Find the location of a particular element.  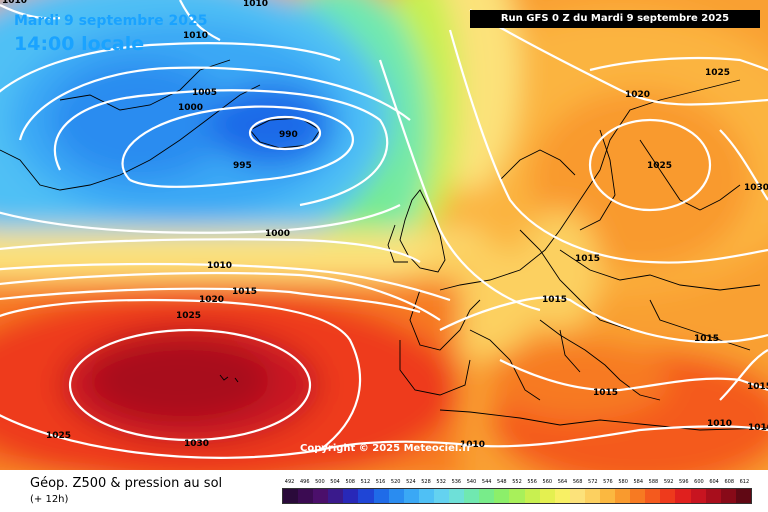

run-label: Run GFS 0 Z du Mardi 9 septembre 2025 is located at coordinates (615, 19).